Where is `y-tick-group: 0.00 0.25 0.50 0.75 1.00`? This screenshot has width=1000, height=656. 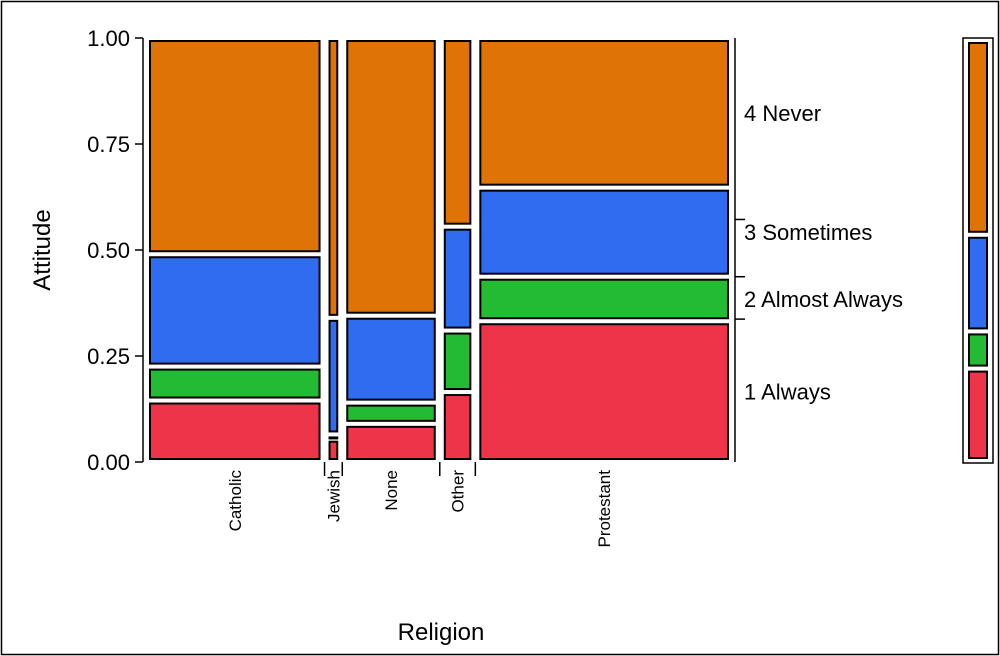 y-tick-group: 0.00 0.25 0.50 0.75 1.00 is located at coordinates (115, 250).